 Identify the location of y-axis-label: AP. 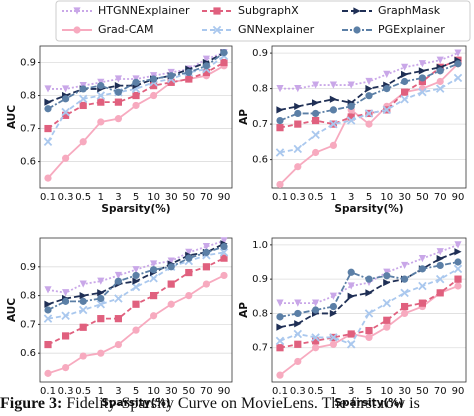
(244, 310).